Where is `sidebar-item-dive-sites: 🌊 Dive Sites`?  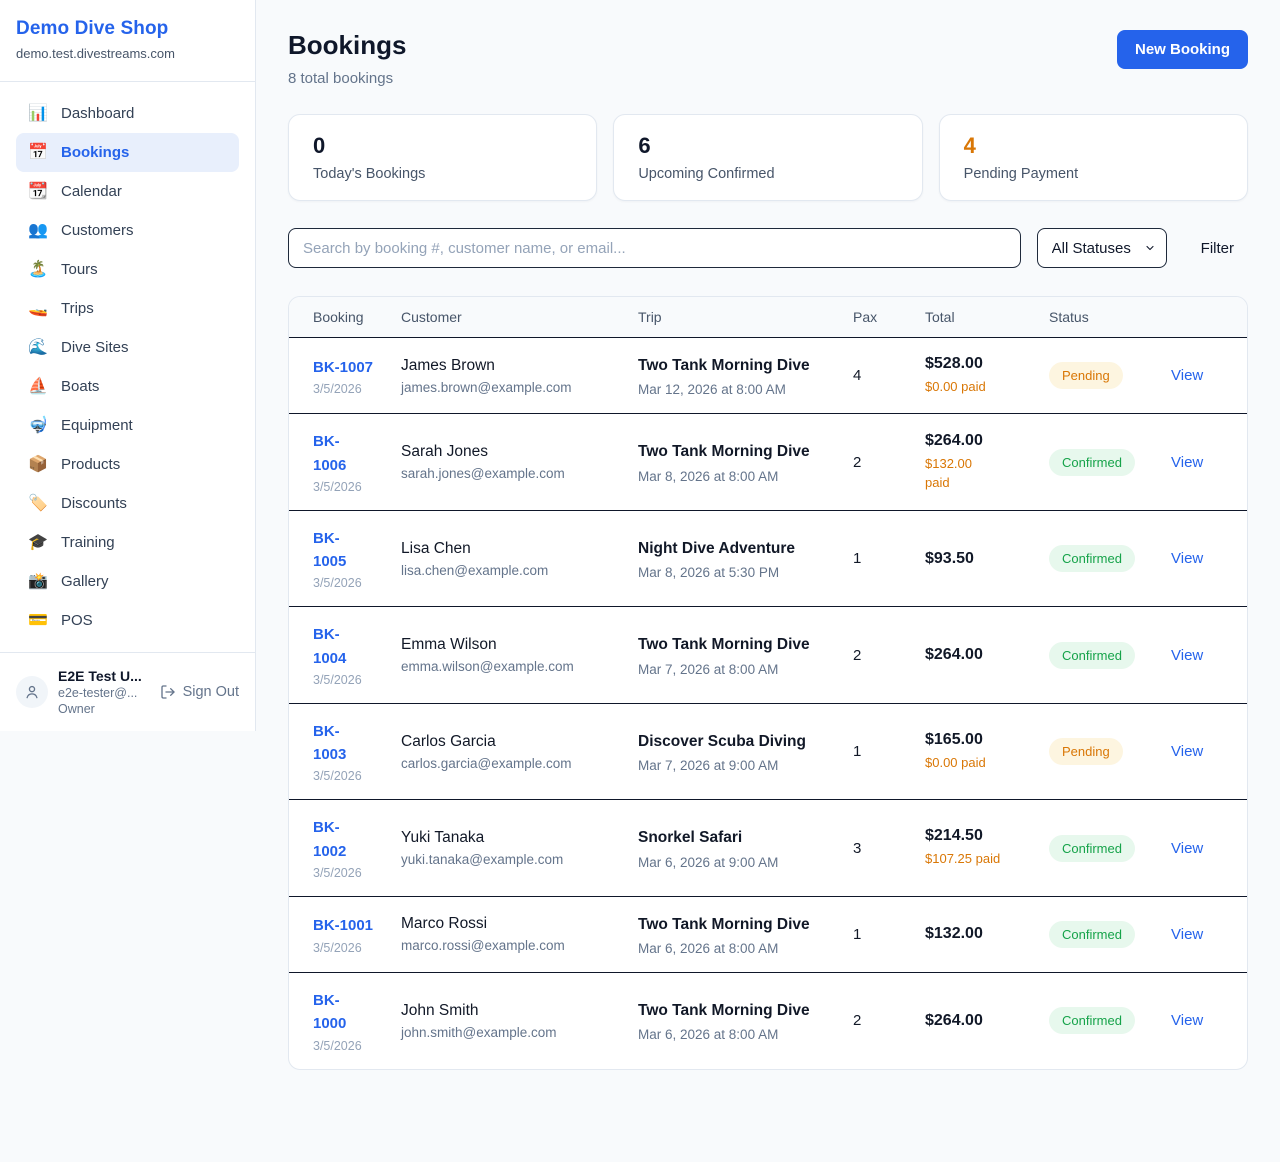
sidebar-item-dive-sites: 🌊 Dive Sites is located at coordinates (78, 347).